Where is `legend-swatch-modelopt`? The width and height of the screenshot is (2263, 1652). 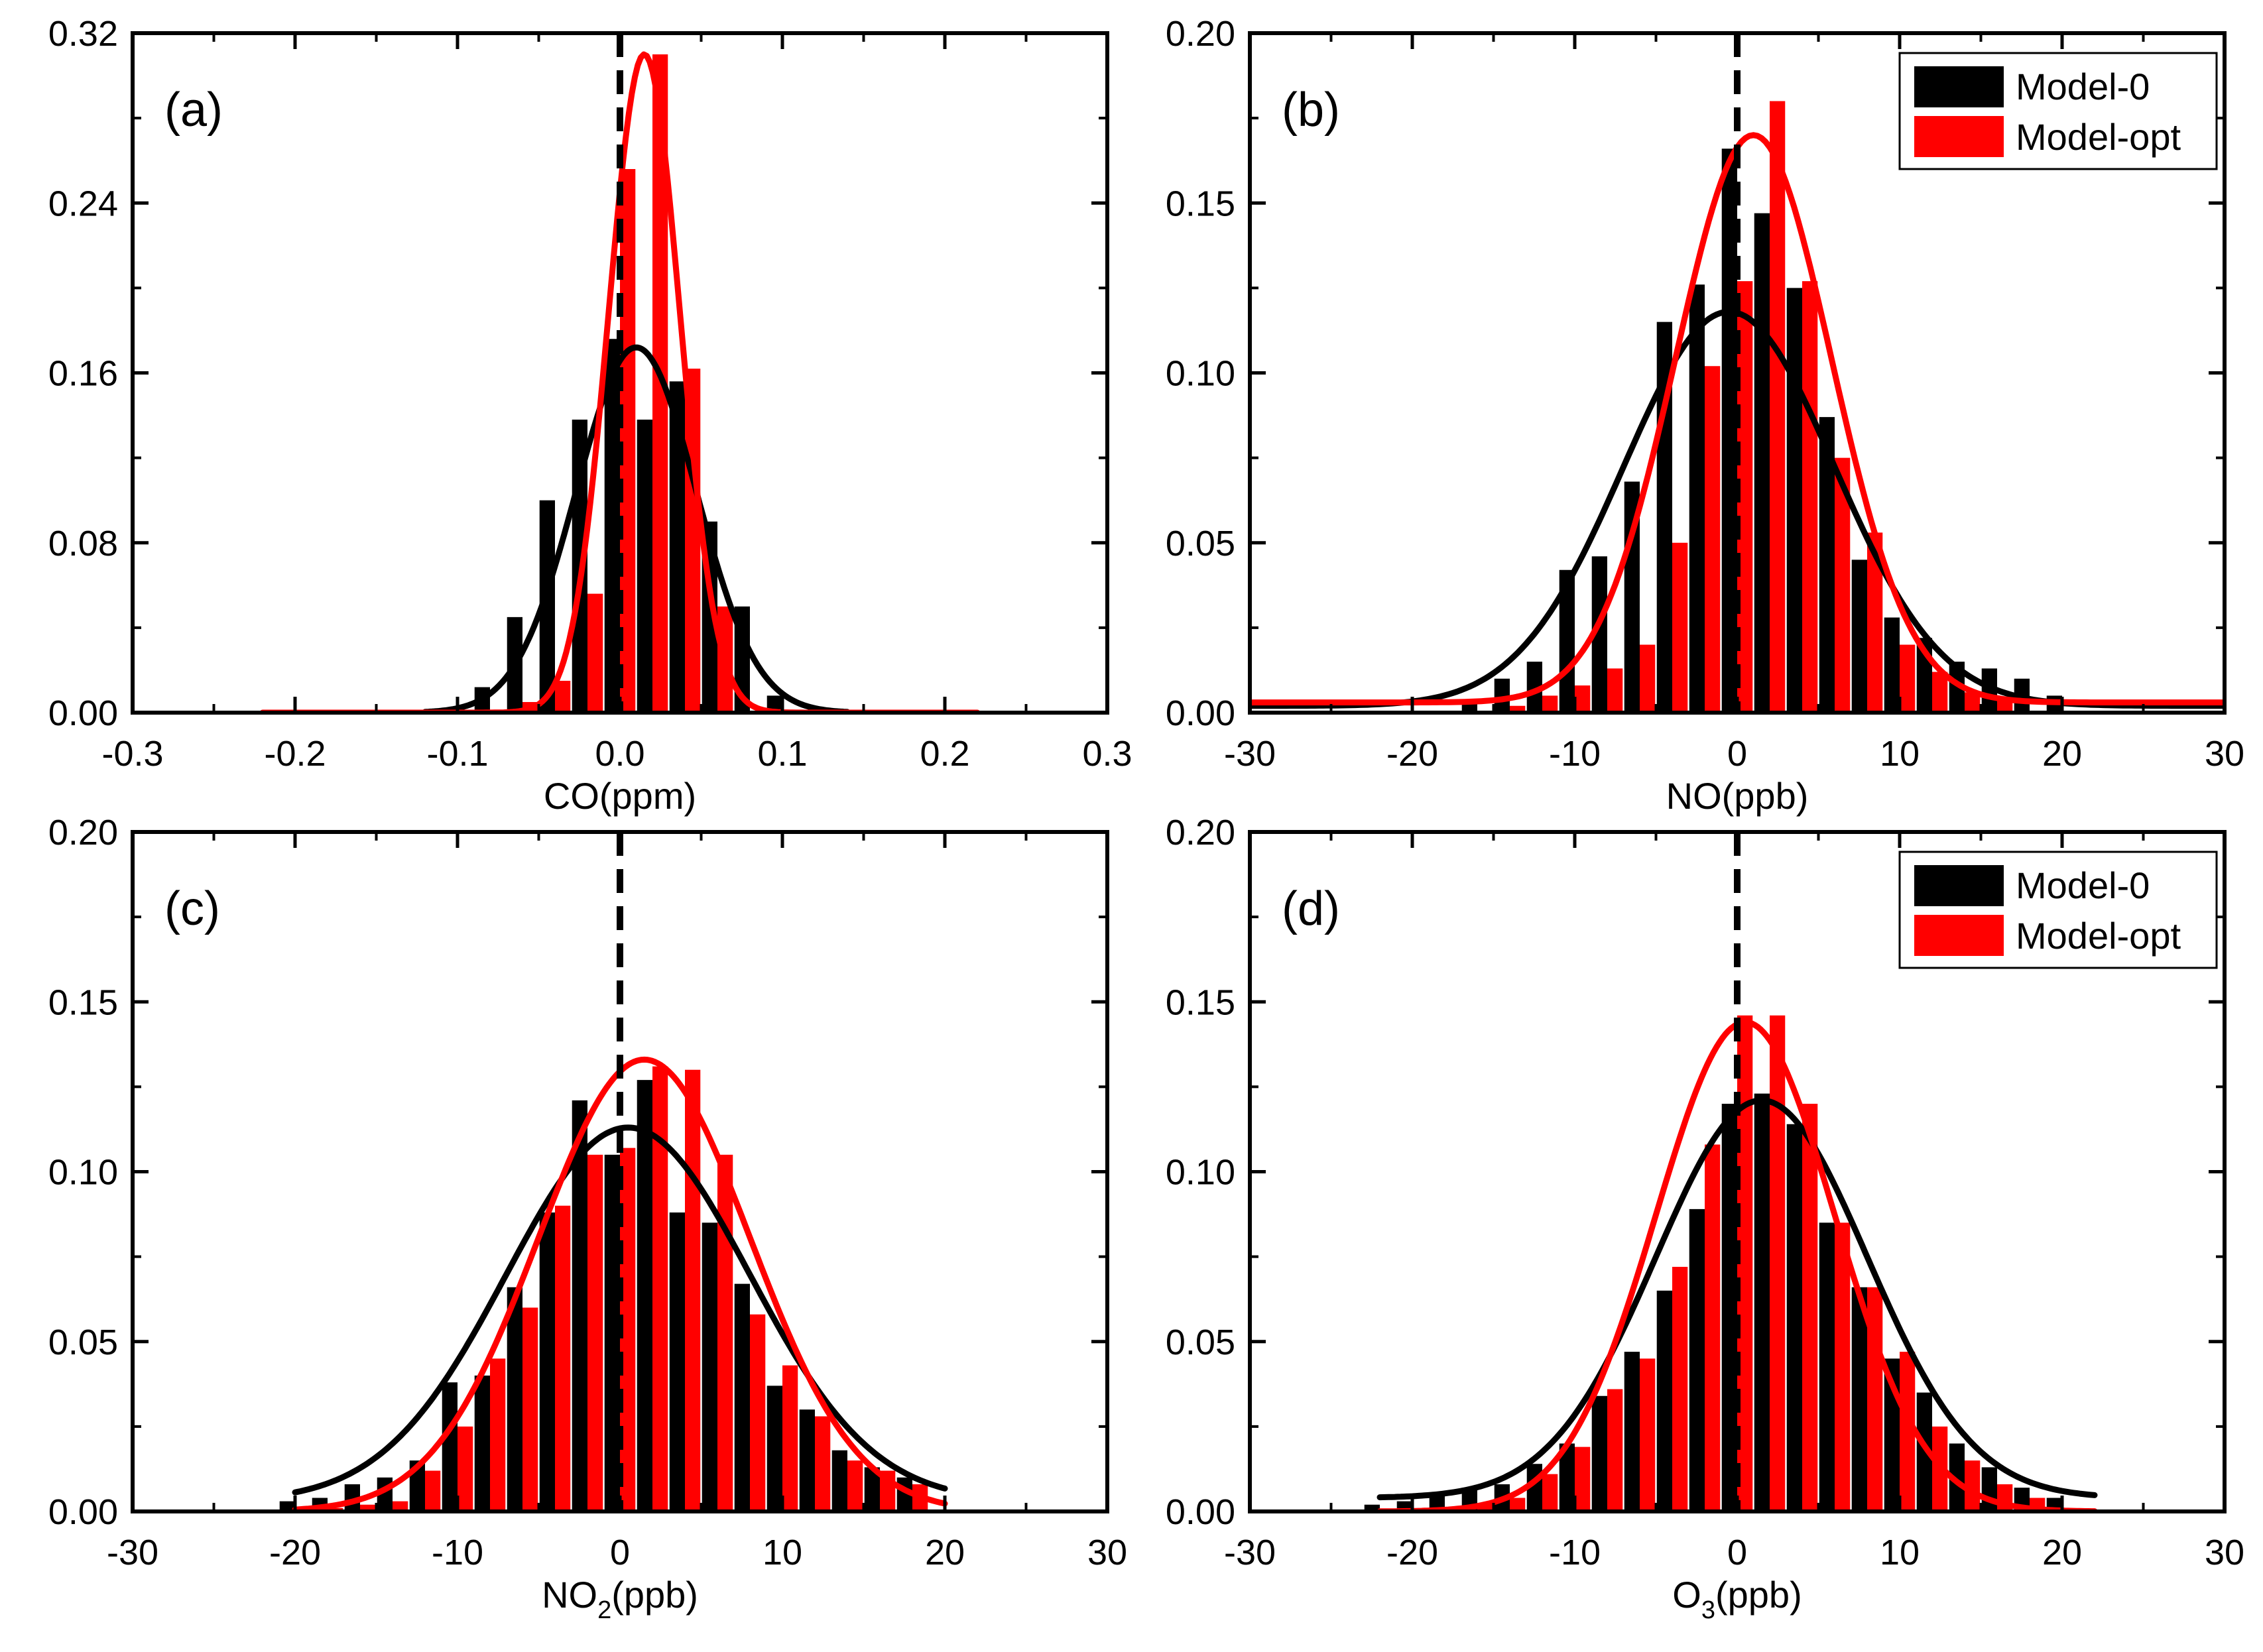 legend-swatch-modelopt is located at coordinates (1959, 935).